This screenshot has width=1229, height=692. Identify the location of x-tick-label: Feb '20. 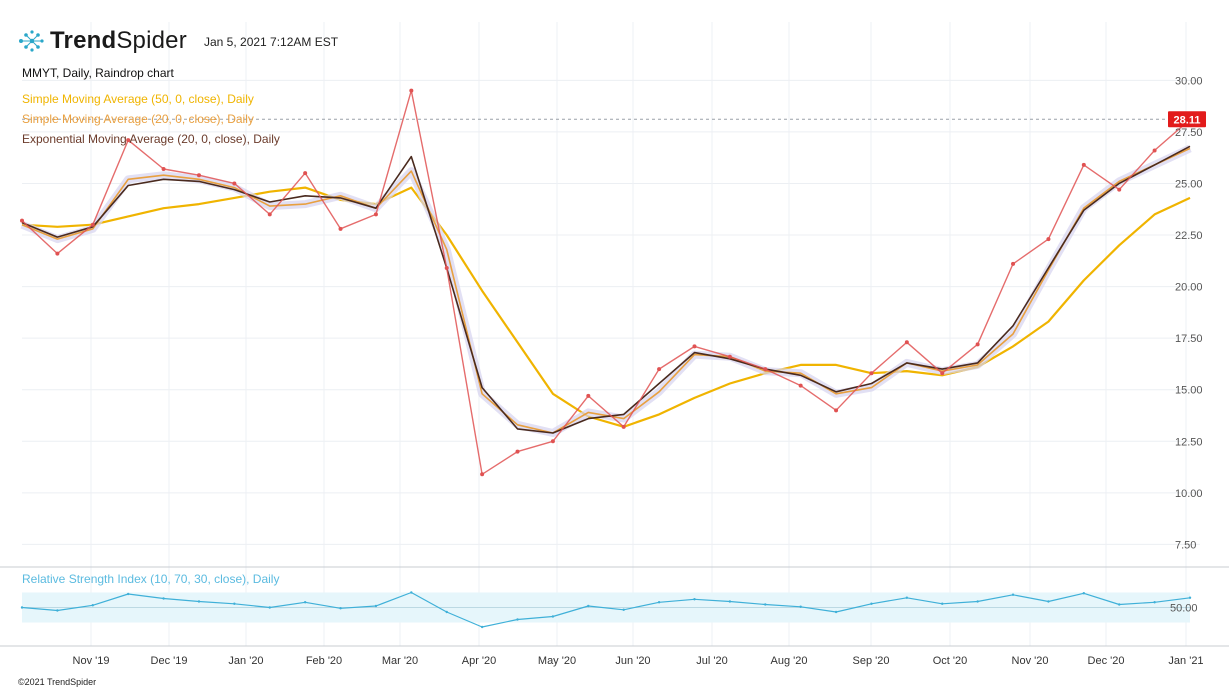
(324, 661).